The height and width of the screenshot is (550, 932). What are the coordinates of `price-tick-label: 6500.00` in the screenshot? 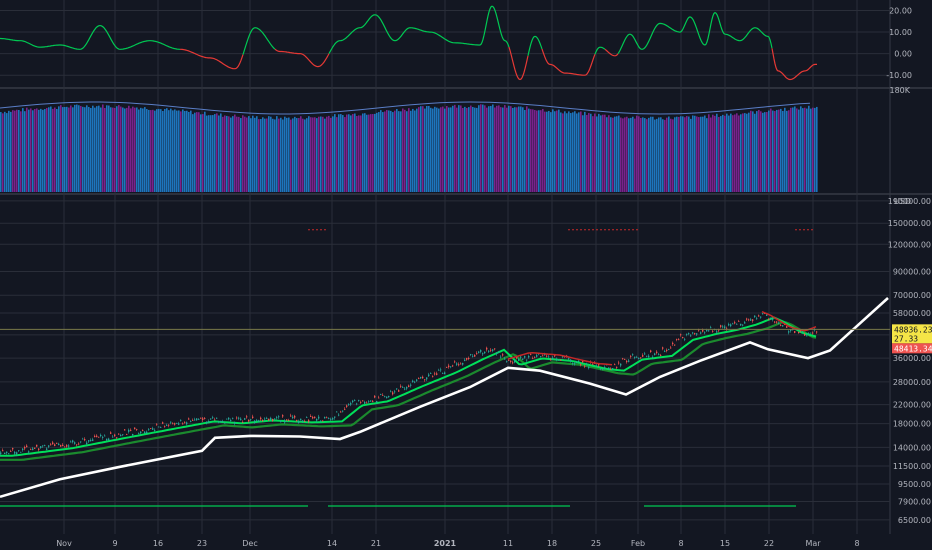 It's located at (914, 520).